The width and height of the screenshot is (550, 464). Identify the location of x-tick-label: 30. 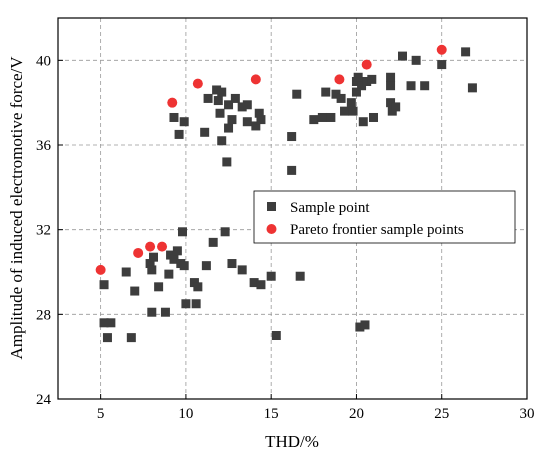
(527, 414).